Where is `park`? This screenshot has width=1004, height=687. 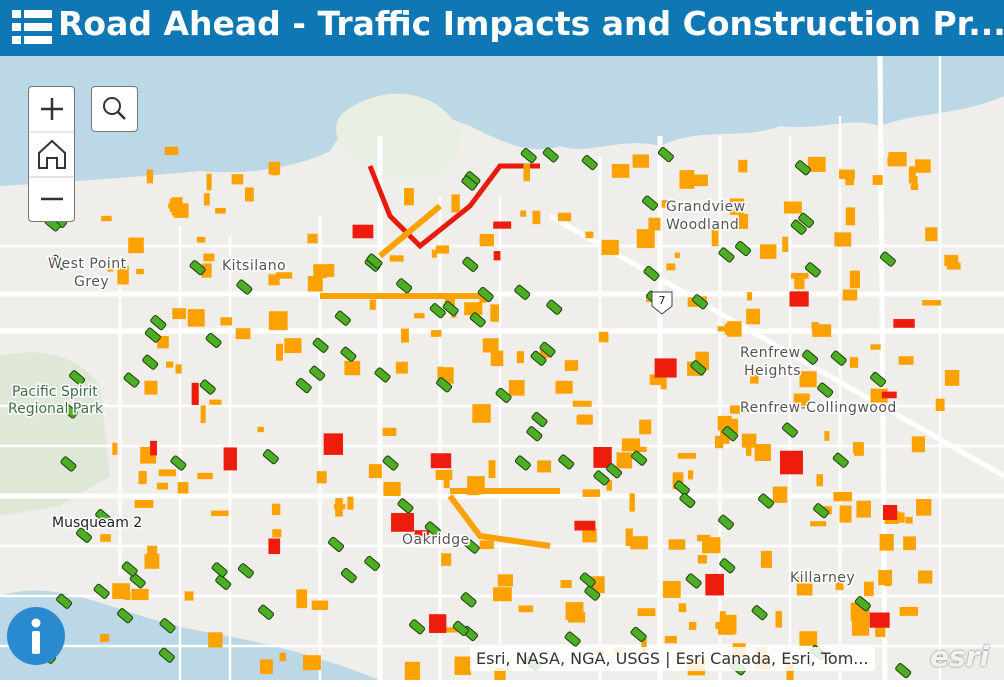
park is located at coordinates (398, 137).